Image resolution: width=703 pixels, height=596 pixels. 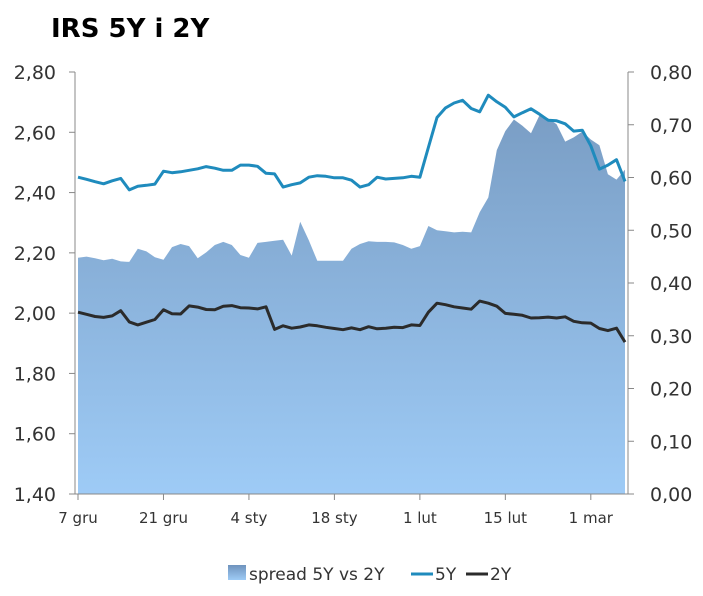 What do you see at coordinates (671, 284) in the screenshot?
I see `right-tick-label: 0,40` at bounding box center [671, 284].